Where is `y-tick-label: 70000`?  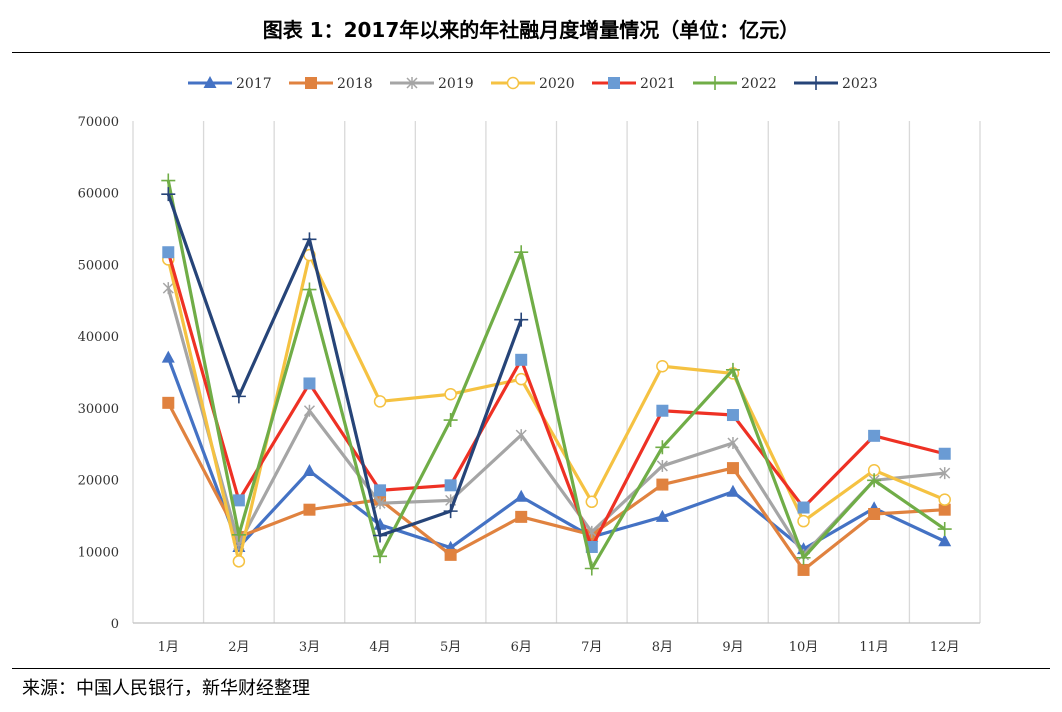
y-tick-label: 70000 is located at coordinates (98, 122).